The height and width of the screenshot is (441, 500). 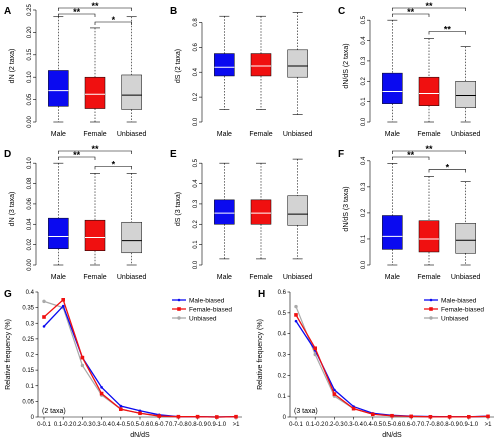 I want to click on x-tick-label: 0.8-0.9, so click(x=449, y=425).